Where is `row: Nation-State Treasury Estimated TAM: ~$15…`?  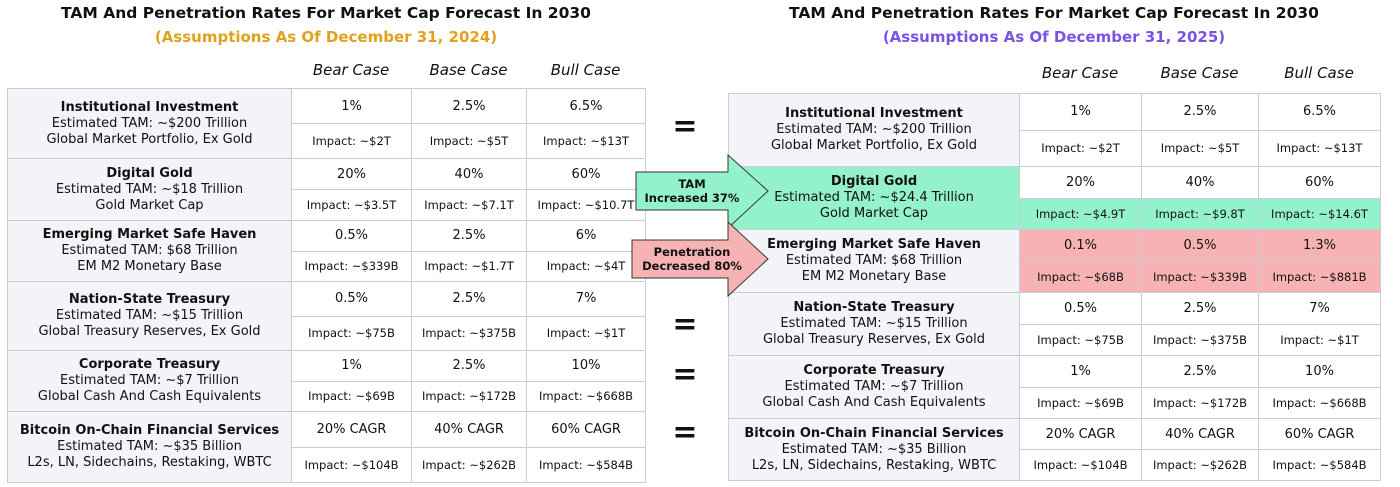
row: Nation-State Treasury Estimated TAM: ~$15… is located at coordinates (1054, 324).